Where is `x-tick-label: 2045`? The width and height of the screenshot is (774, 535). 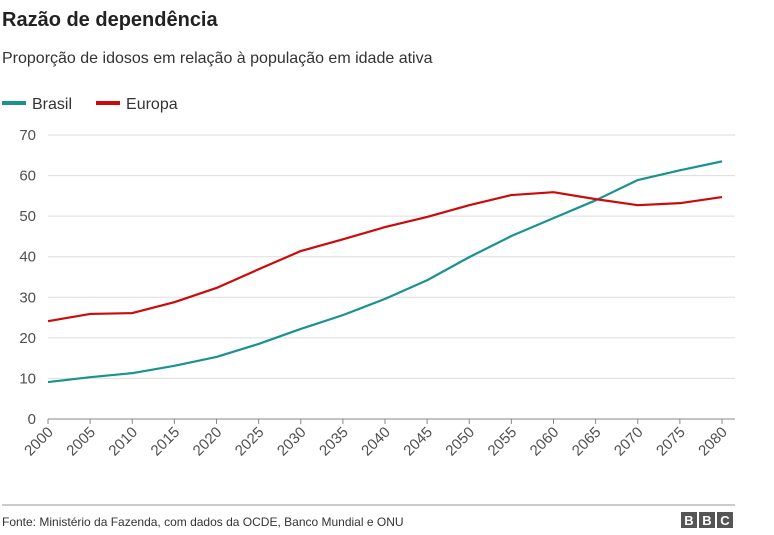 x-tick-label: 2045 is located at coordinates (418, 442).